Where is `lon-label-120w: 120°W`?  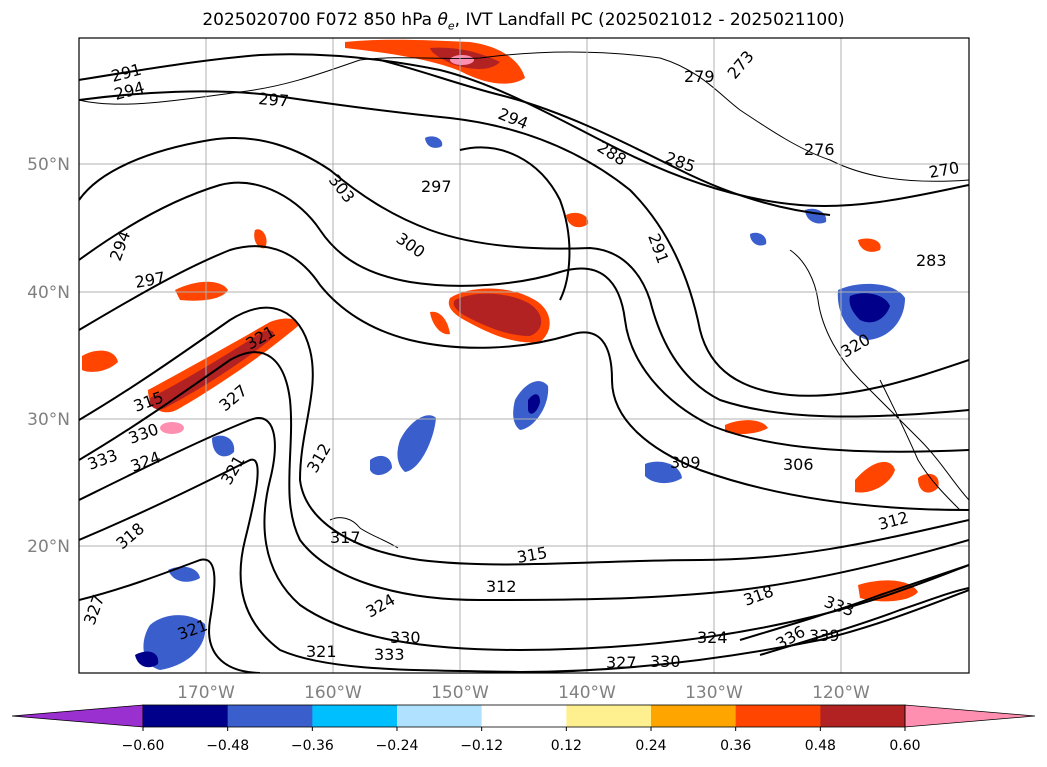
lon-label-120w: 120°W is located at coordinates (841, 693).